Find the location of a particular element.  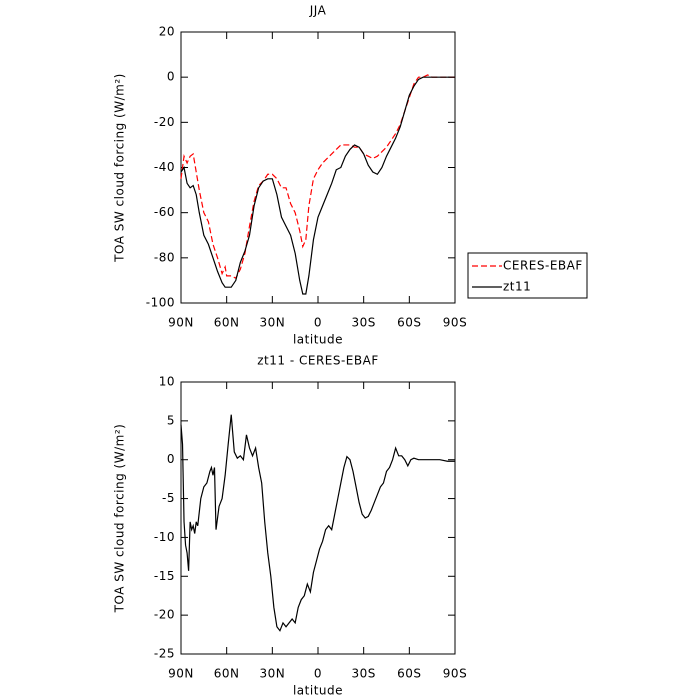

y-tick-label: -80 is located at coordinates (164, 257).